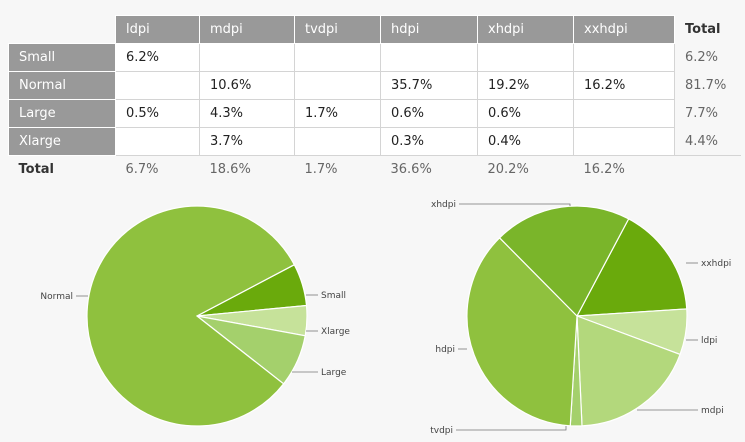 Image resolution: width=745 pixels, height=442 pixels. I want to click on table-row: Xlarge 3.7% 0.3% 0.4% 4.4%, so click(374, 141).